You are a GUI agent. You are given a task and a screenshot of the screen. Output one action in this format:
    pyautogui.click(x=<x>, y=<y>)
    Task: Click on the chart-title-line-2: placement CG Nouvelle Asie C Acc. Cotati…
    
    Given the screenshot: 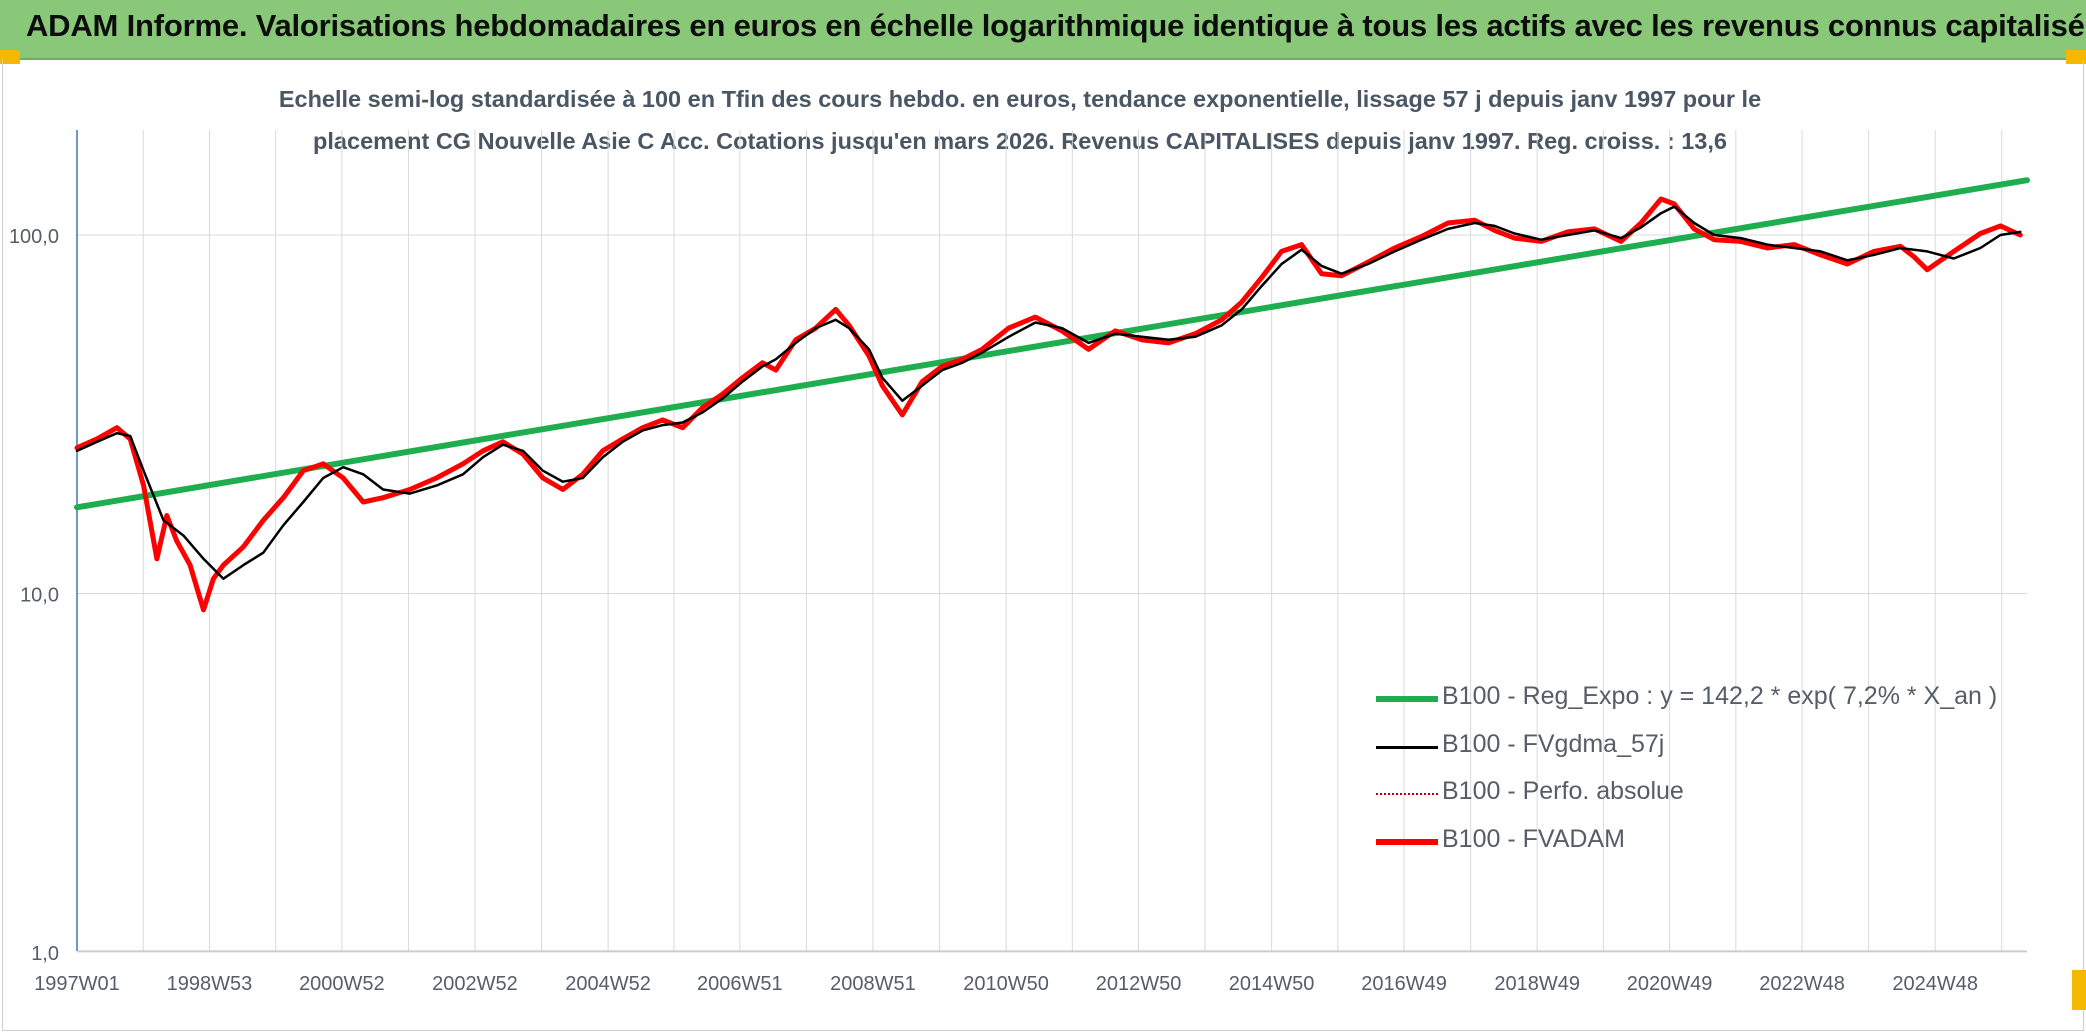 What is the action you would take?
    pyautogui.click(x=1020, y=141)
    